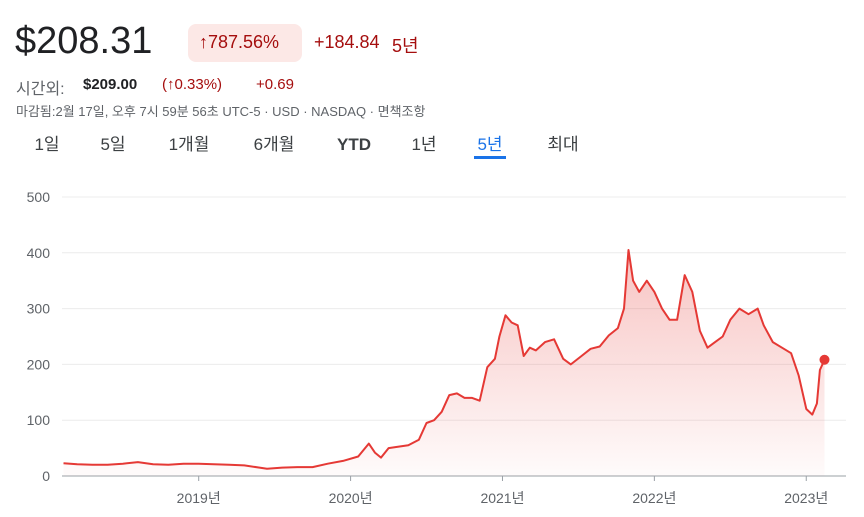 The height and width of the screenshot is (517, 864). Describe the element at coordinates (405, 46) in the screenshot. I see `period: 5년` at that location.